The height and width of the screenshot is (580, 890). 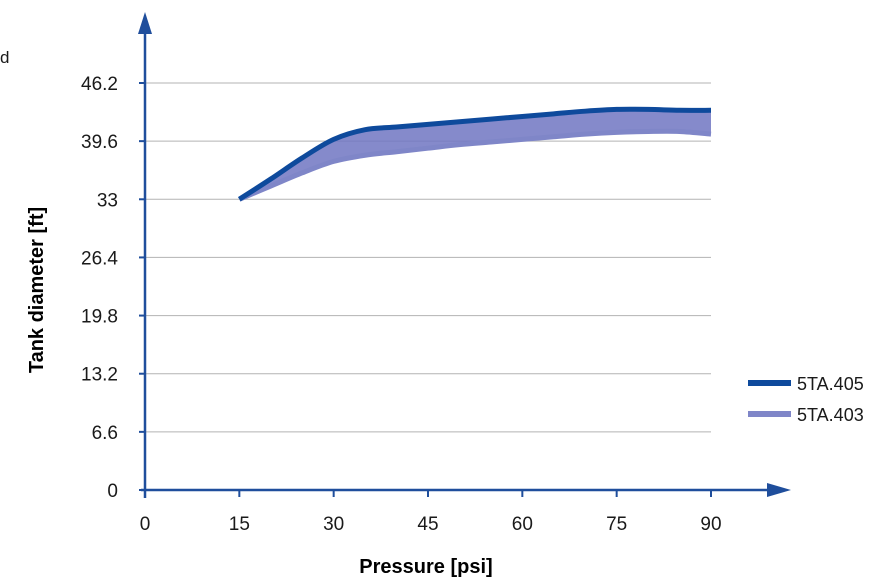 I want to click on y-tick-label-5: 33, so click(x=107, y=200).